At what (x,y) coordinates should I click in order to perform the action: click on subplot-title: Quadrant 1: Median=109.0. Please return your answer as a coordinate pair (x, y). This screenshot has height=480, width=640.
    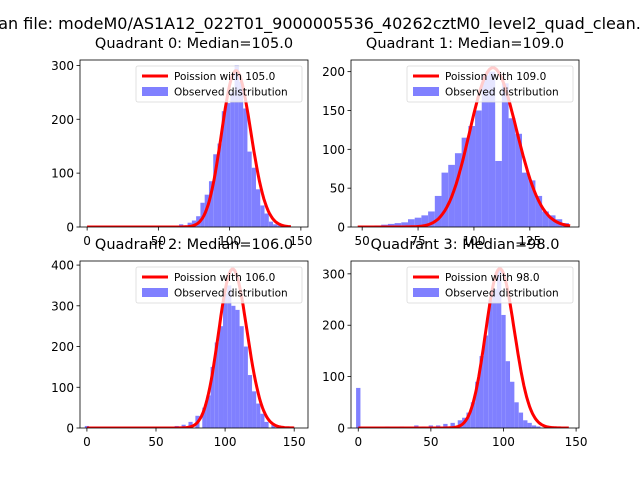
    Looking at the image, I should click on (465, 44).